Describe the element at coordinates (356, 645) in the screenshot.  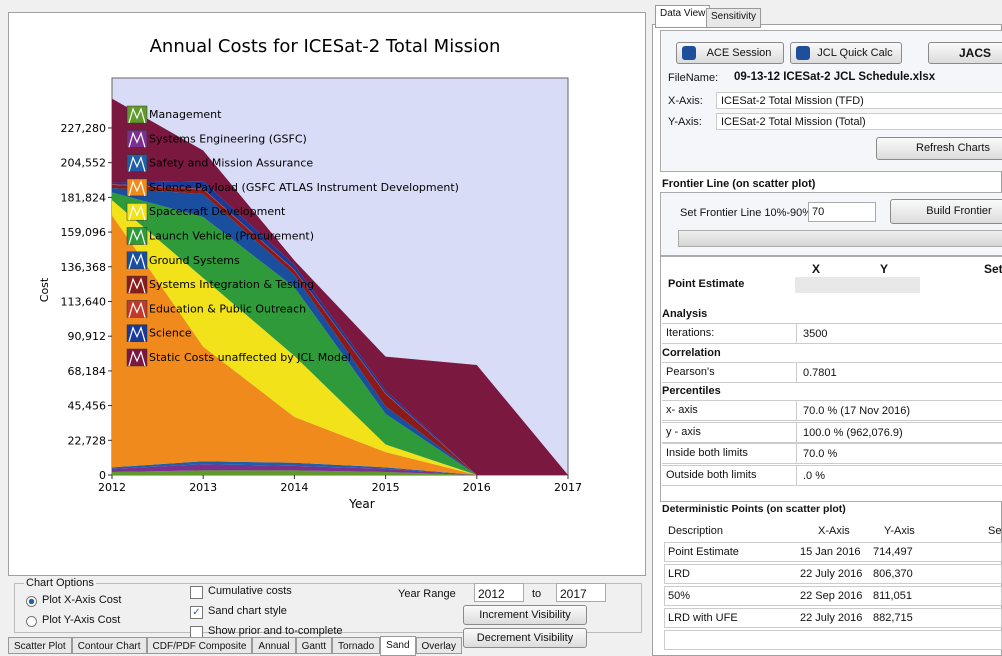
I see `tab: Tornado` at that location.